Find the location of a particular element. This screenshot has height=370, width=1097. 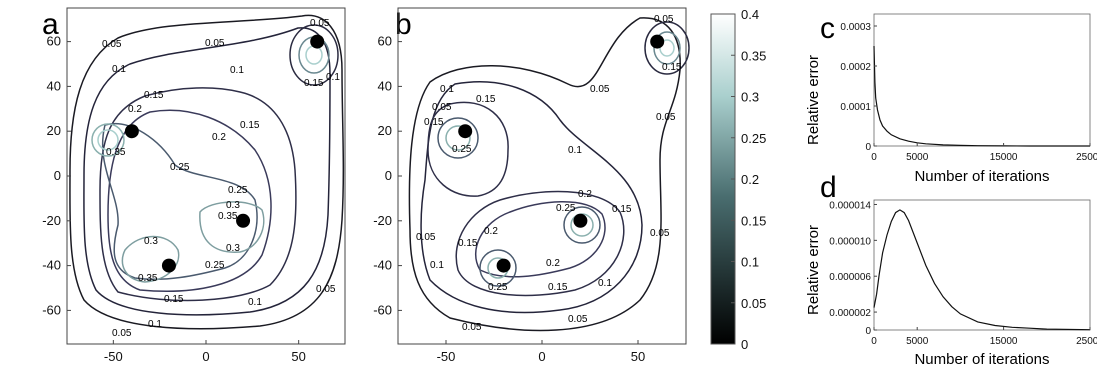

panel-c-ylabel: Relative error is located at coordinates (813, 100).